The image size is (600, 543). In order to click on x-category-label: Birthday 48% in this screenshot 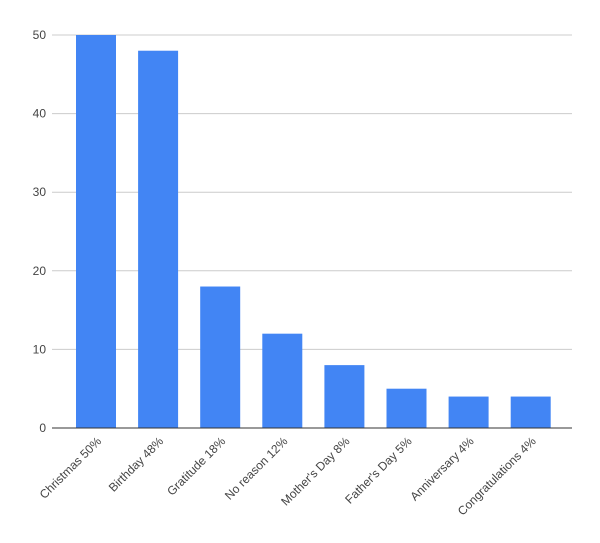, I will do `click(136, 464)`.